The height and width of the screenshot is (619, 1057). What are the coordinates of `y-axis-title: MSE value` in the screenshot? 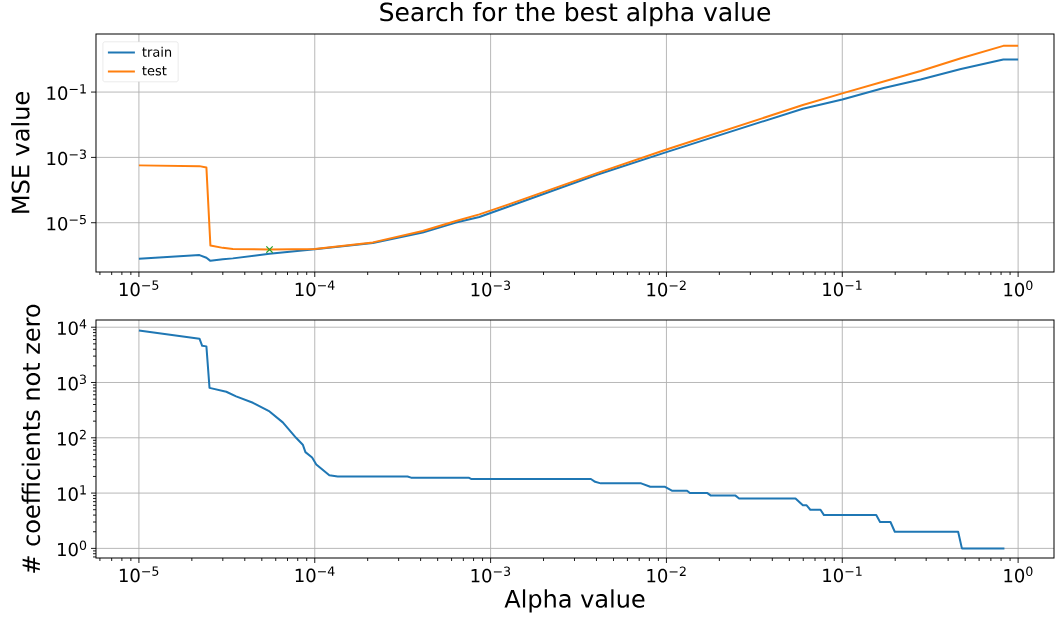 It's located at (20, 152).